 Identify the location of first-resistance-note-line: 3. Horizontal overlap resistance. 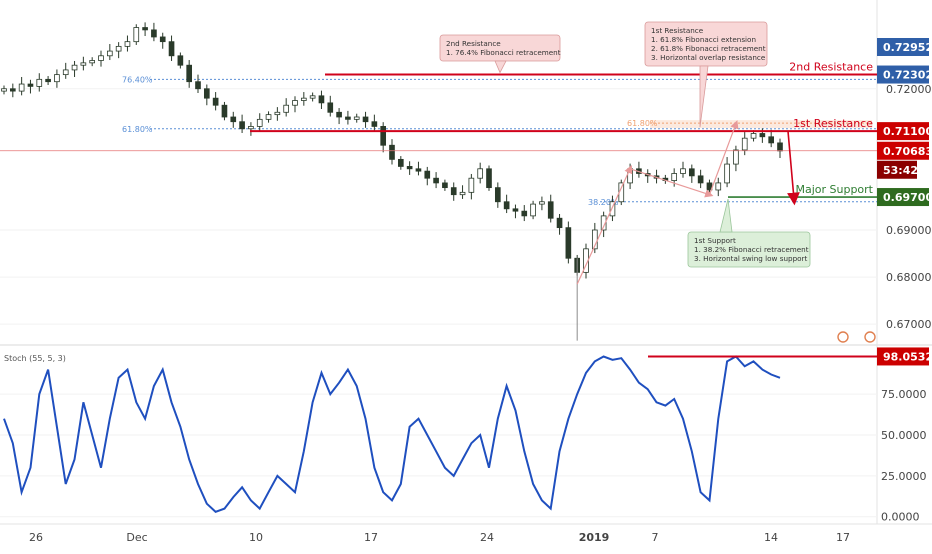
(708, 57).